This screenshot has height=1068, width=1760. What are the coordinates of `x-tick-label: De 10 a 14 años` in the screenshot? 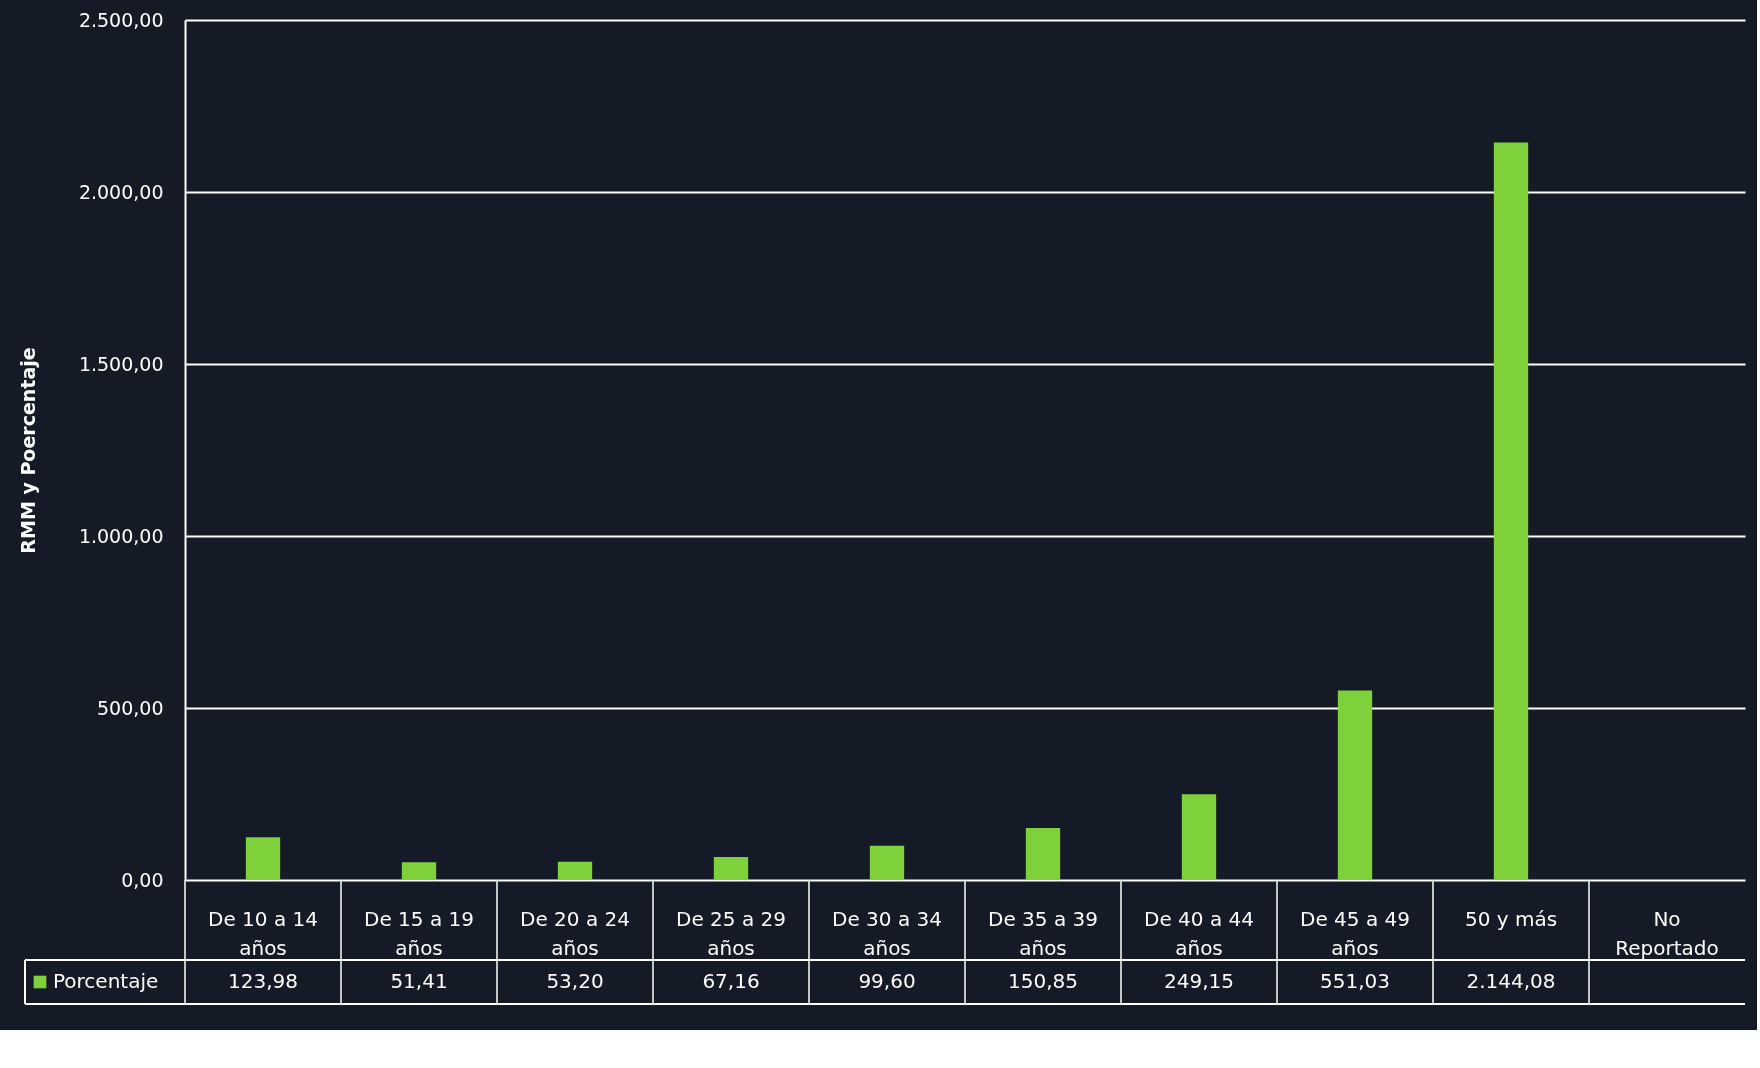 It's located at (263, 933).